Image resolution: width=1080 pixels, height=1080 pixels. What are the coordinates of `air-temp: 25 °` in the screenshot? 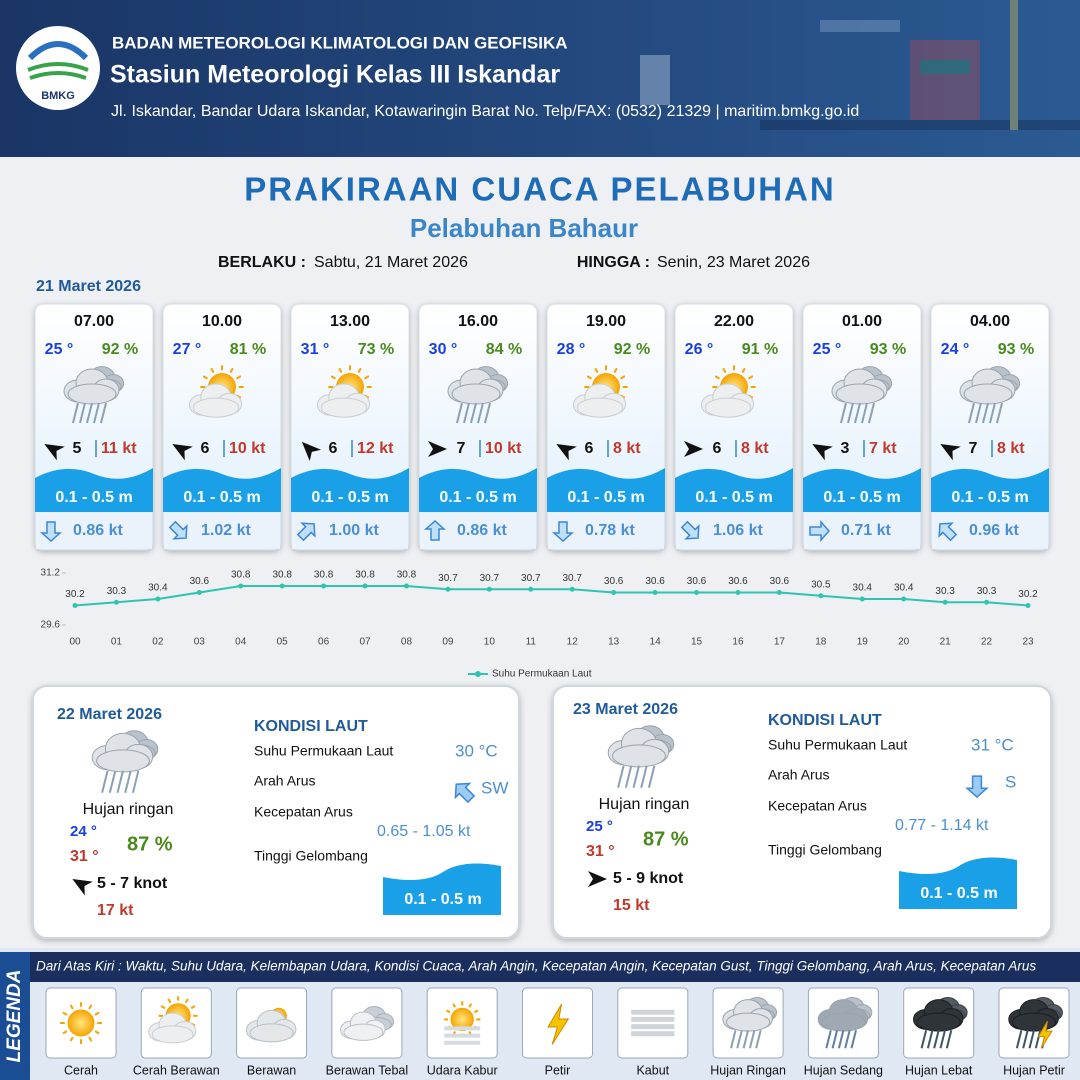 It's located at (59, 349).